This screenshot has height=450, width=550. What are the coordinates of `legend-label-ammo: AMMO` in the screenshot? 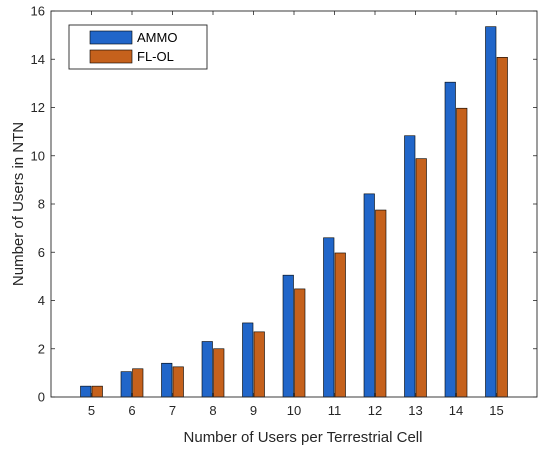 It's located at (157, 37).